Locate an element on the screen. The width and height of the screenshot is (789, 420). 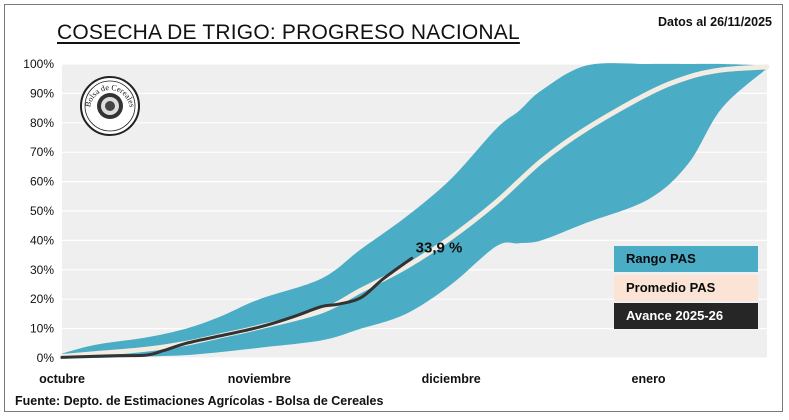
x-tick-label: octubre is located at coordinates (62, 379).